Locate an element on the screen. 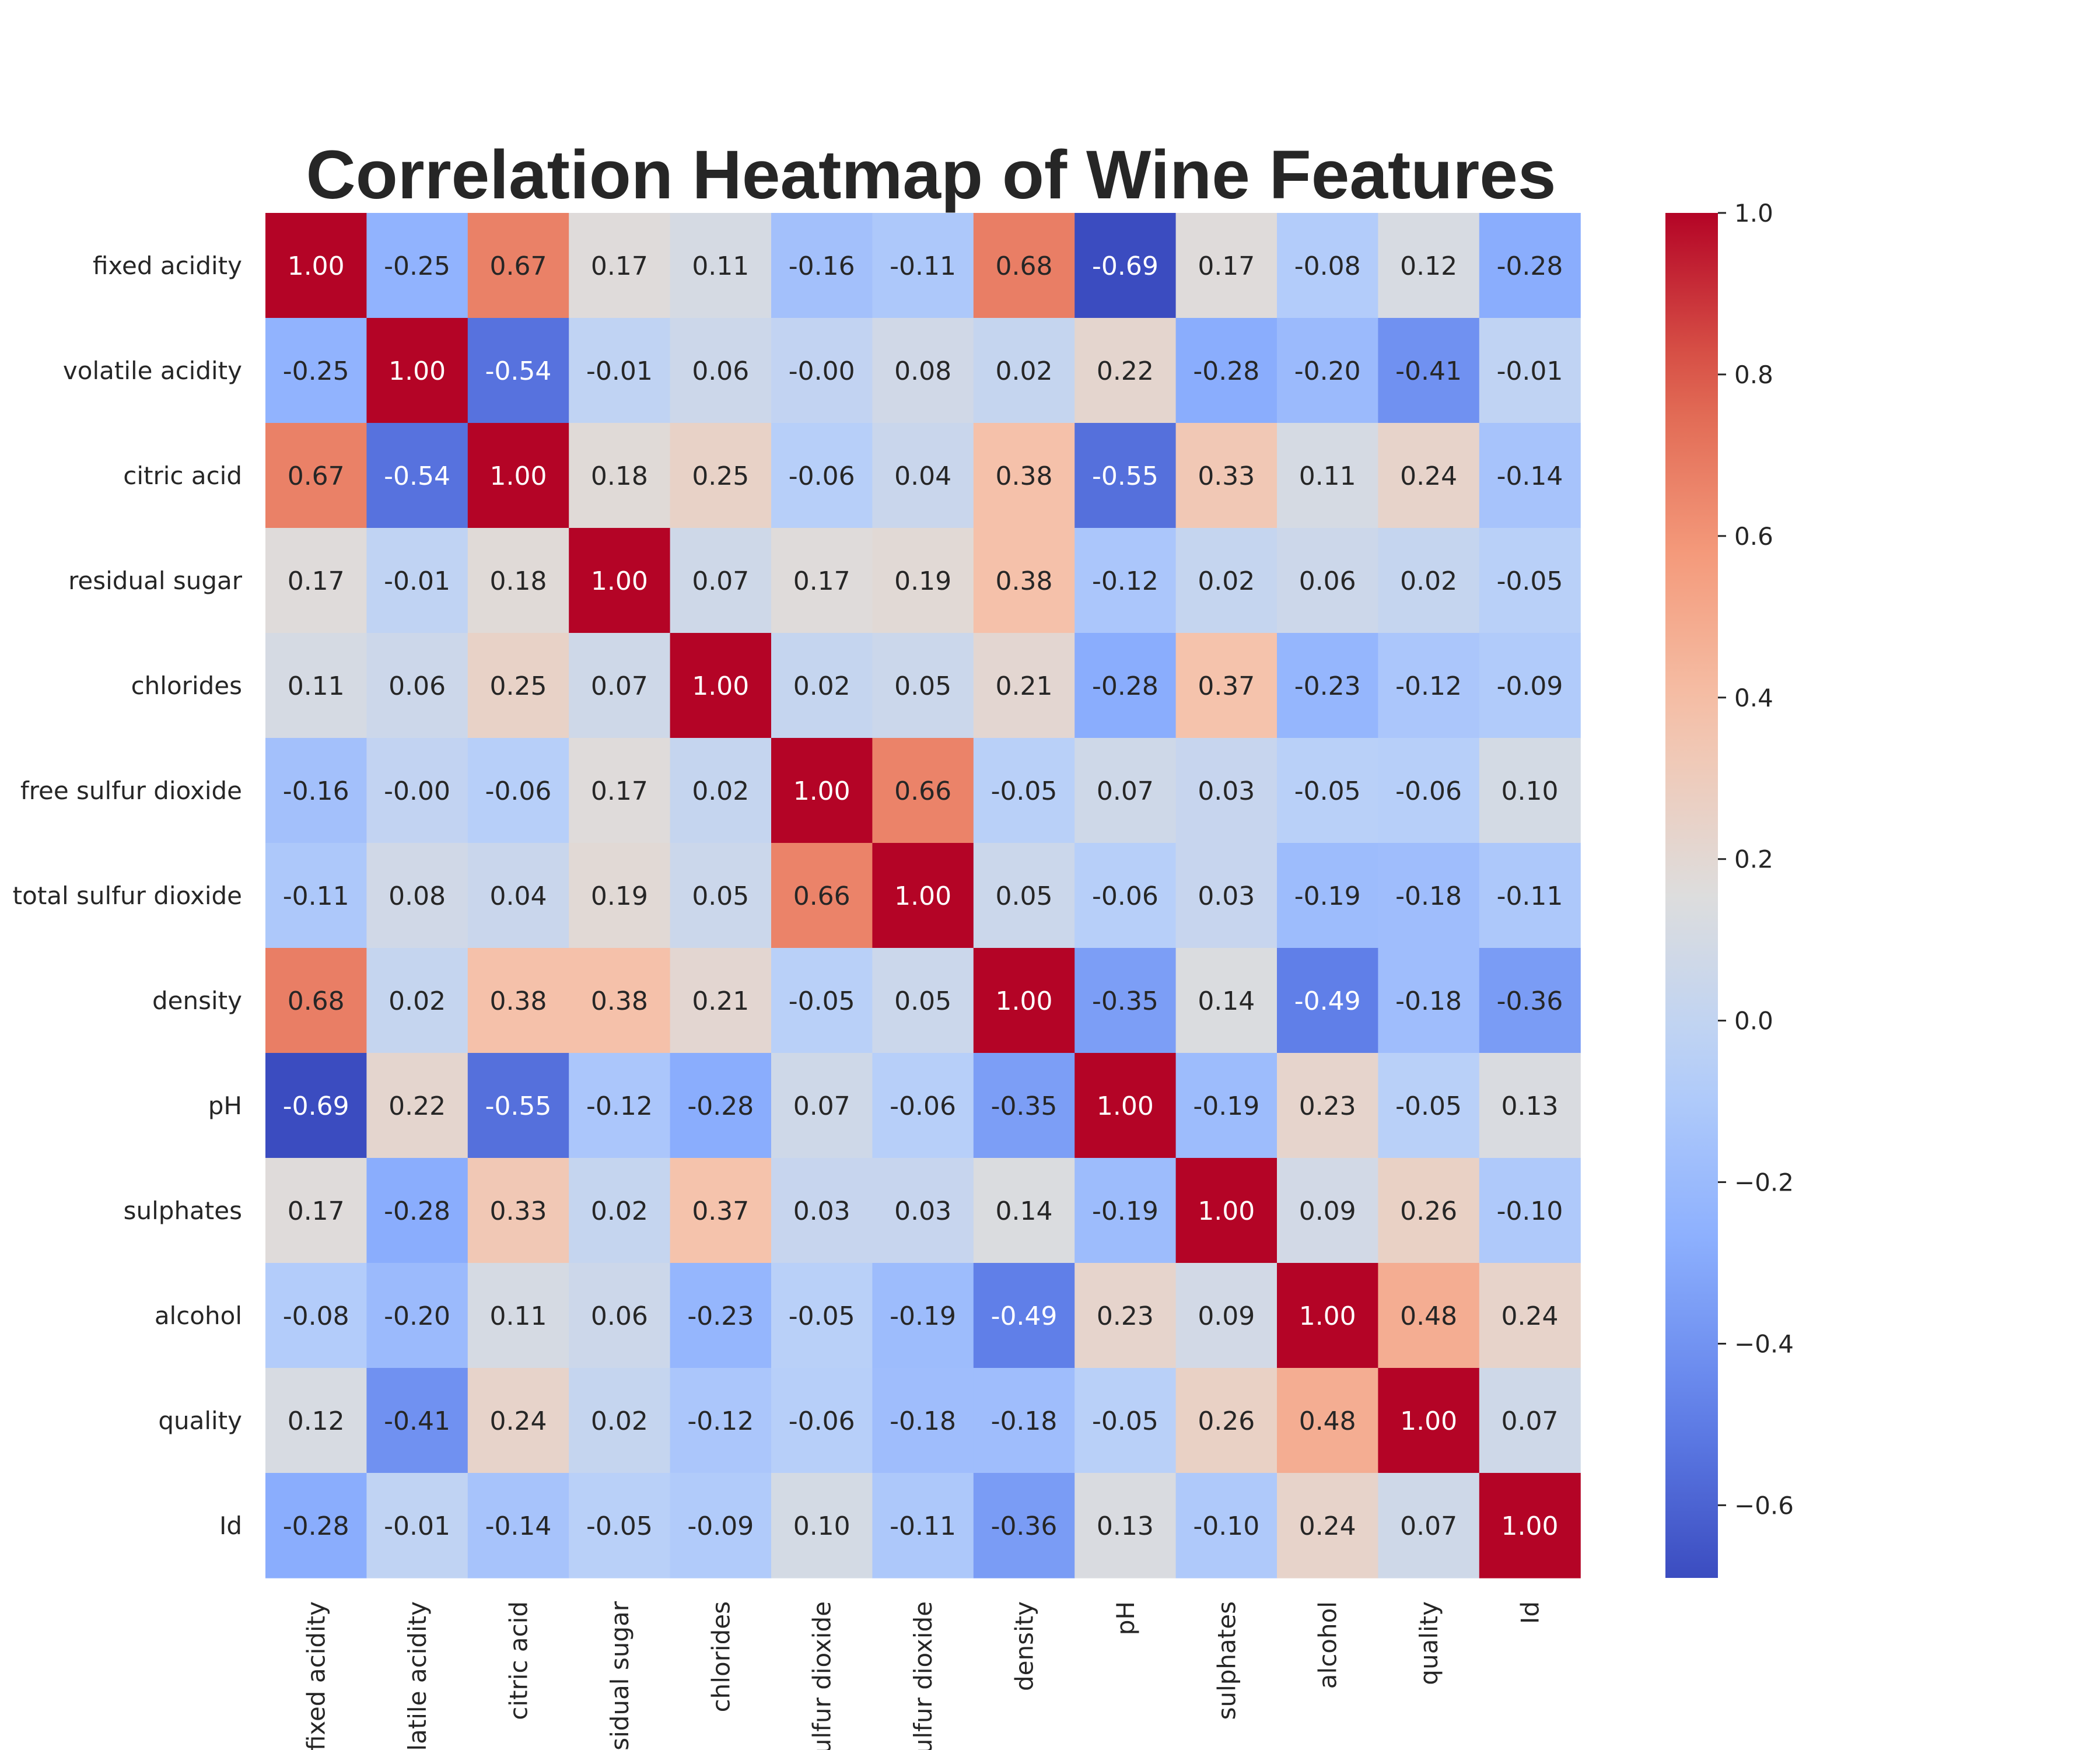  cell-value-label: 0.08 is located at coordinates (417, 896).